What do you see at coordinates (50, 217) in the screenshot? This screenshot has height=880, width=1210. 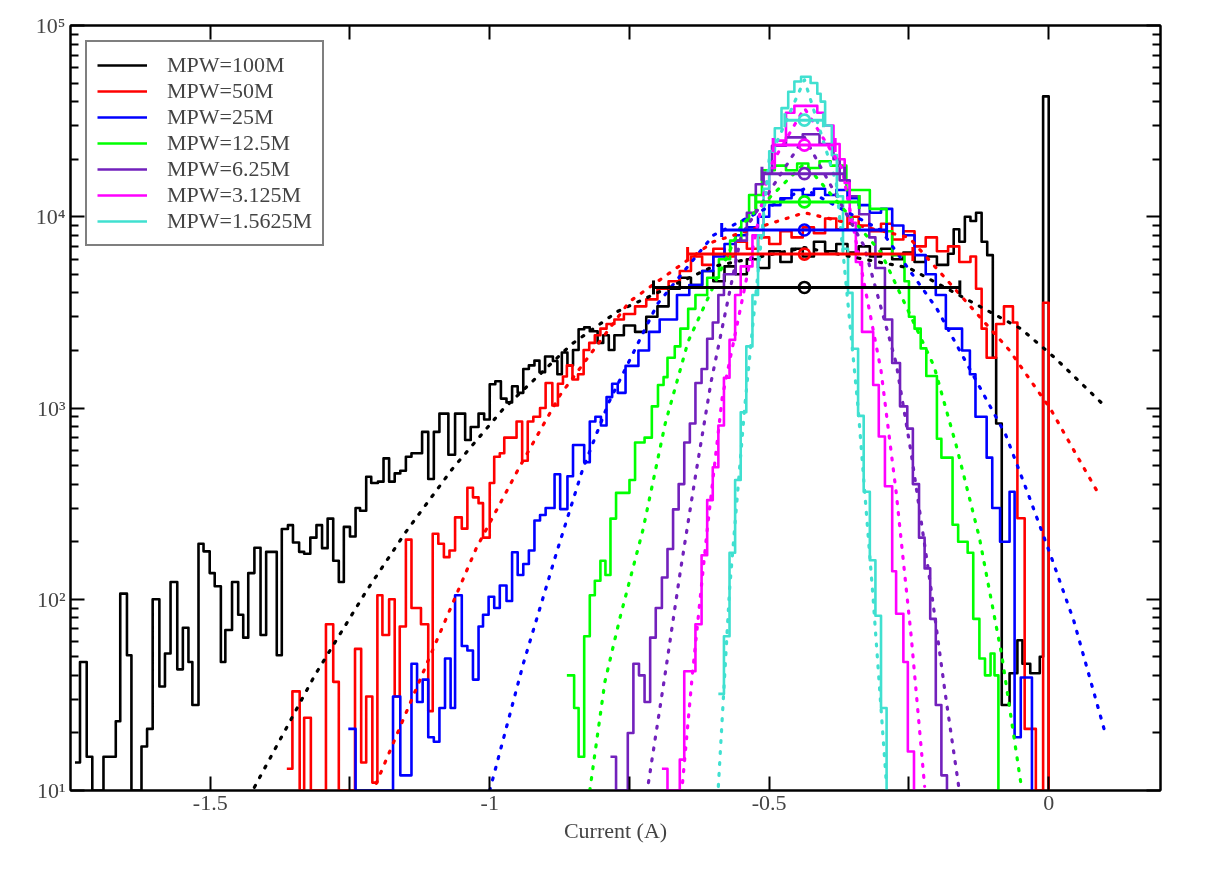 I see `y-tick-label: 10⁴` at bounding box center [50, 217].